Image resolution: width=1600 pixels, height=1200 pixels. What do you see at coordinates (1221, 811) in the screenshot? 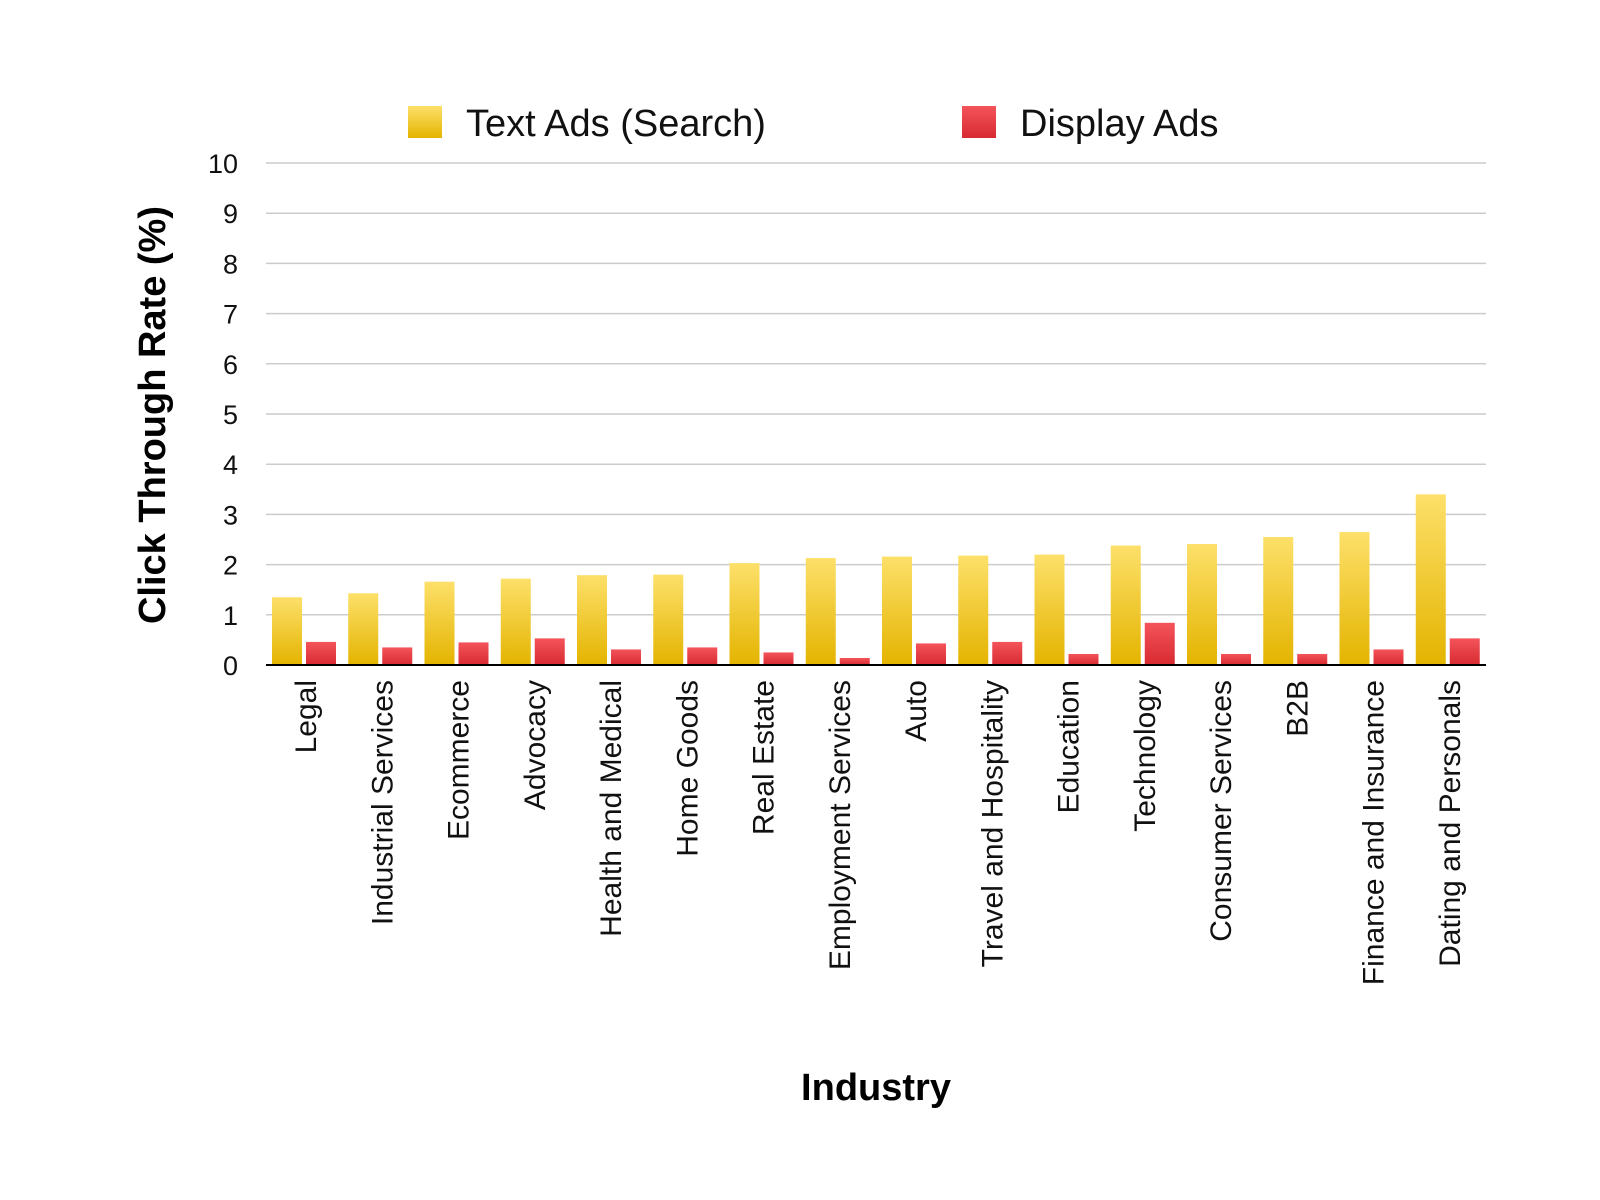
I see `x-category-label: Consumer Services` at bounding box center [1221, 811].